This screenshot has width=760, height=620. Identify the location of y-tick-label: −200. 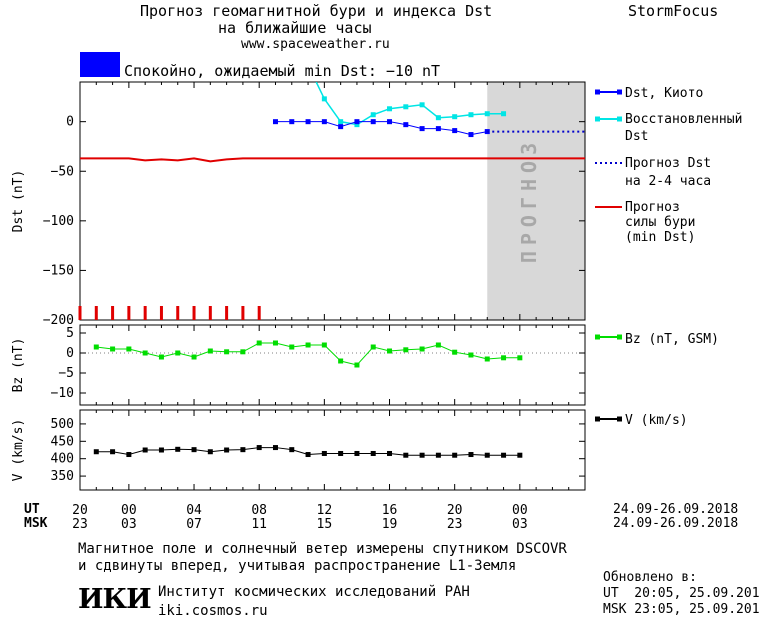
(58, 320).